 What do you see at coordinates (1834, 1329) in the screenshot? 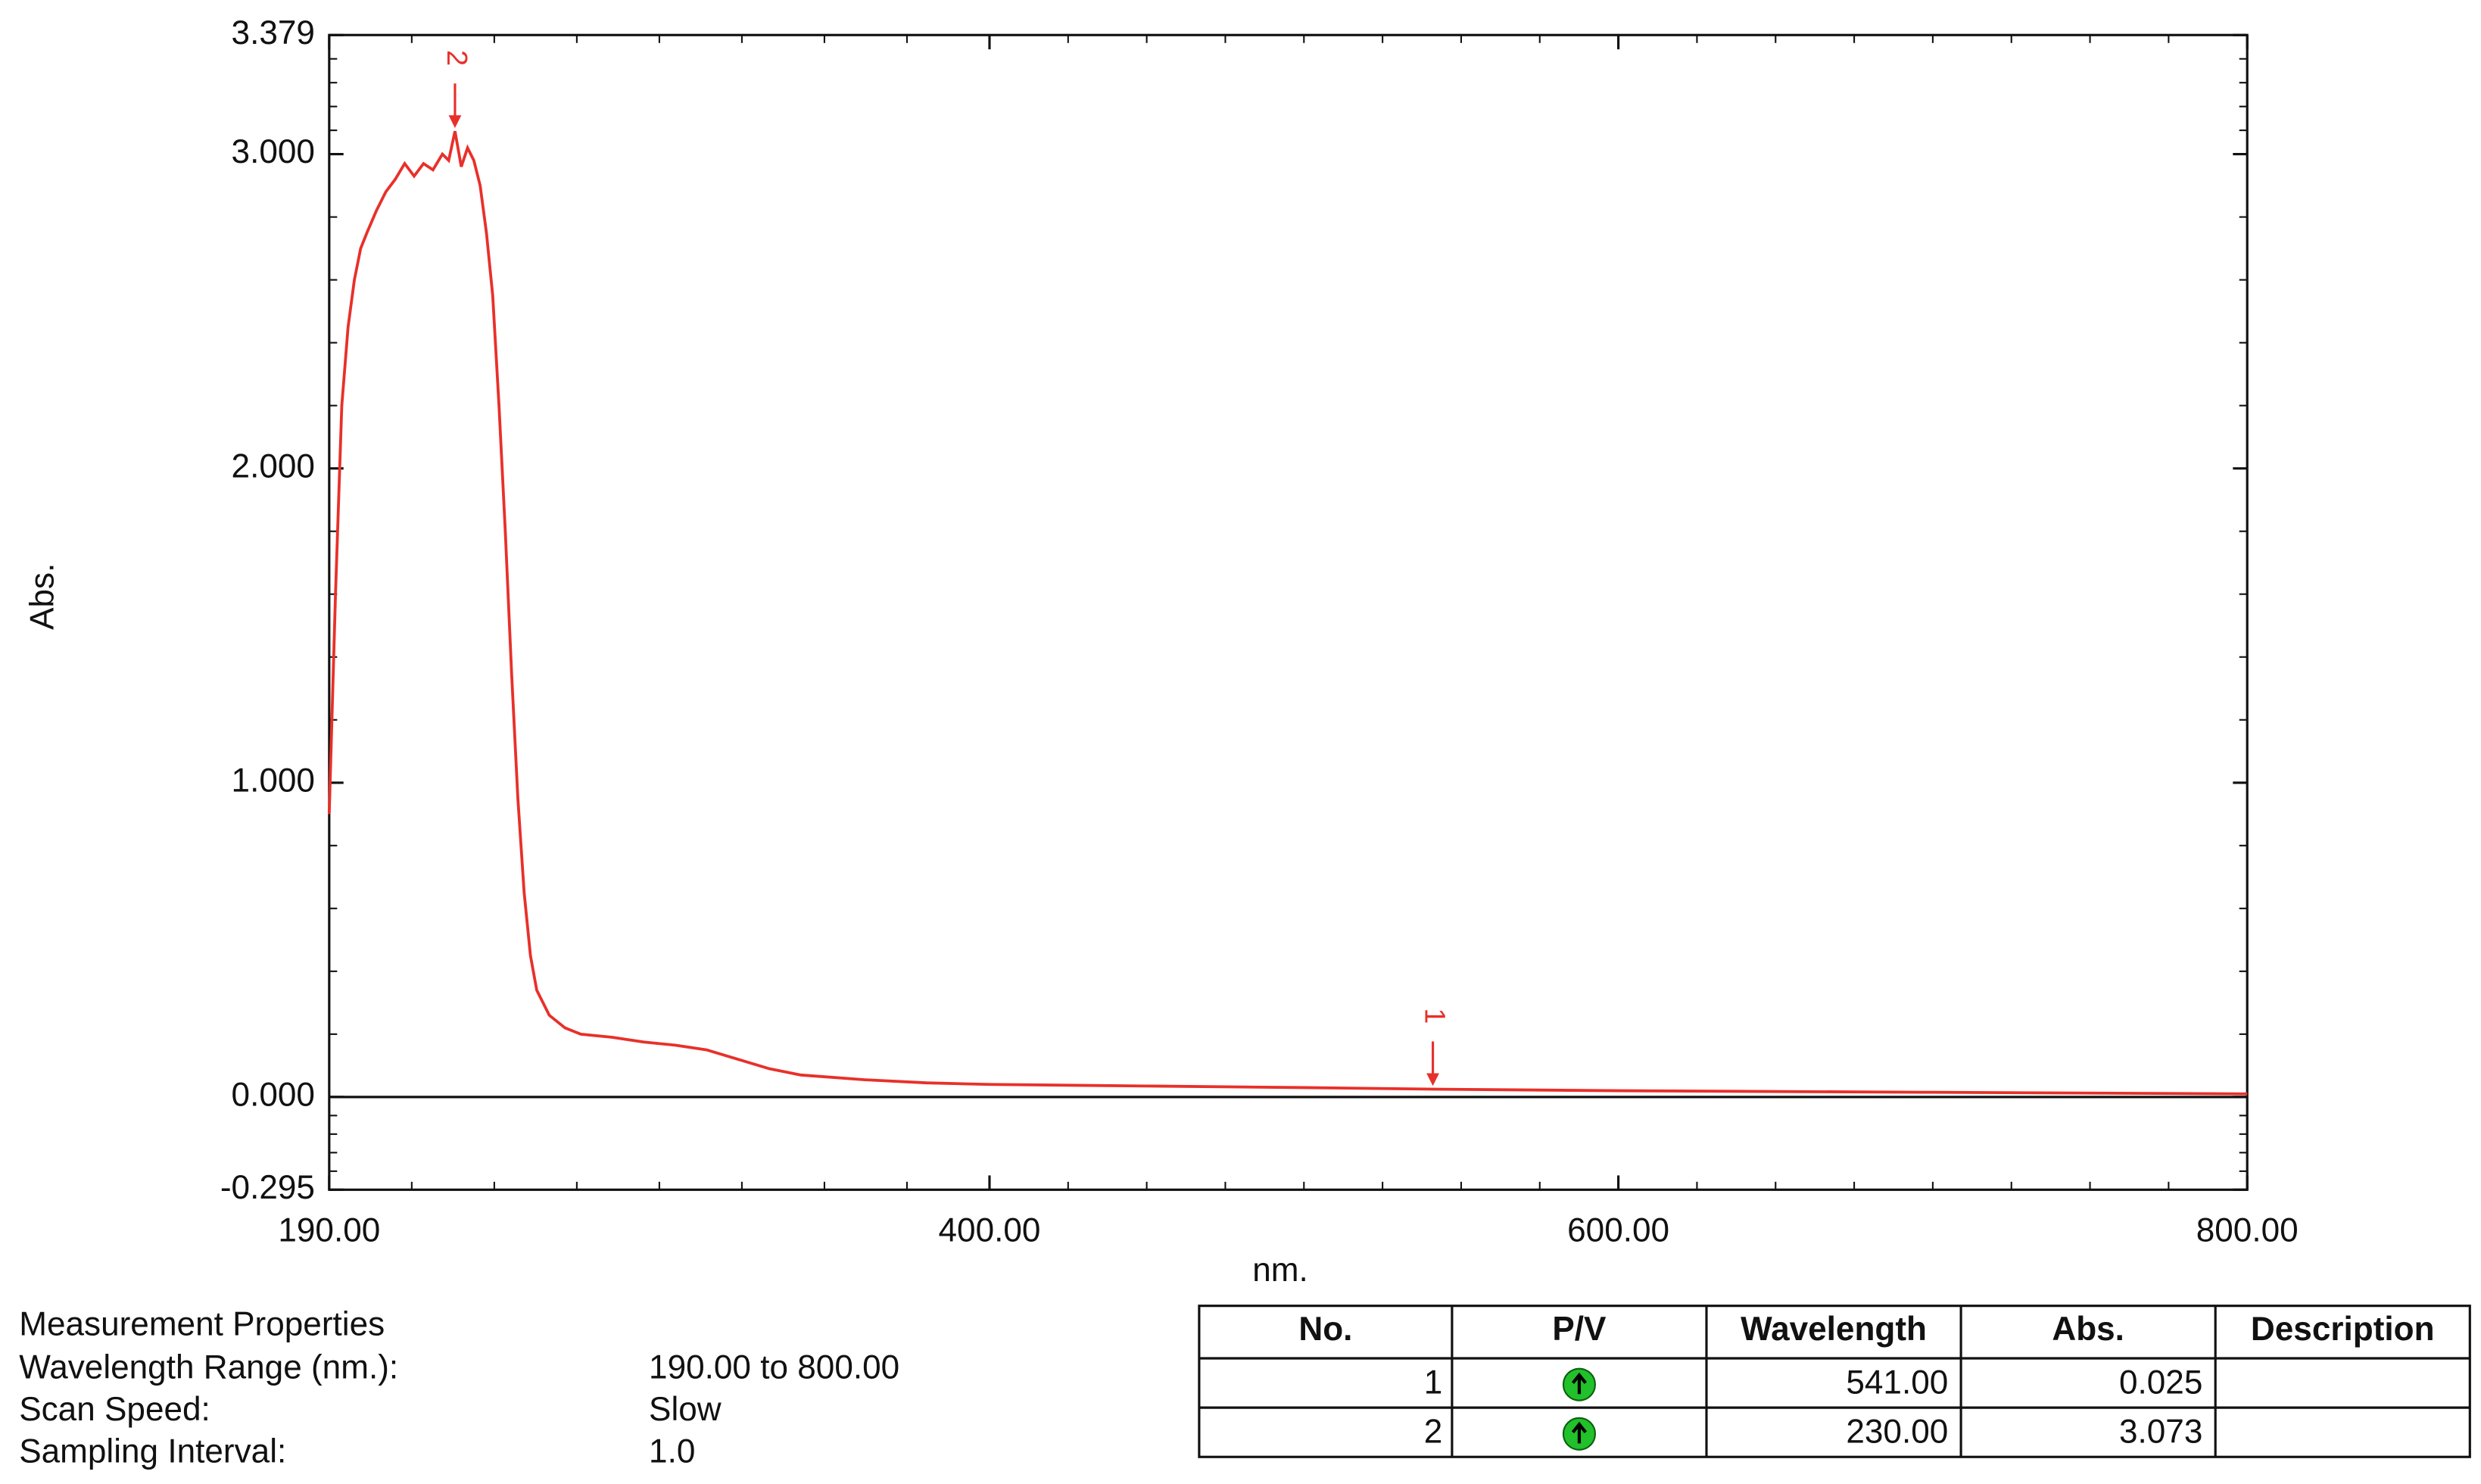
I see `table-header: Wavelength` at bounding box center [1834, 1329].